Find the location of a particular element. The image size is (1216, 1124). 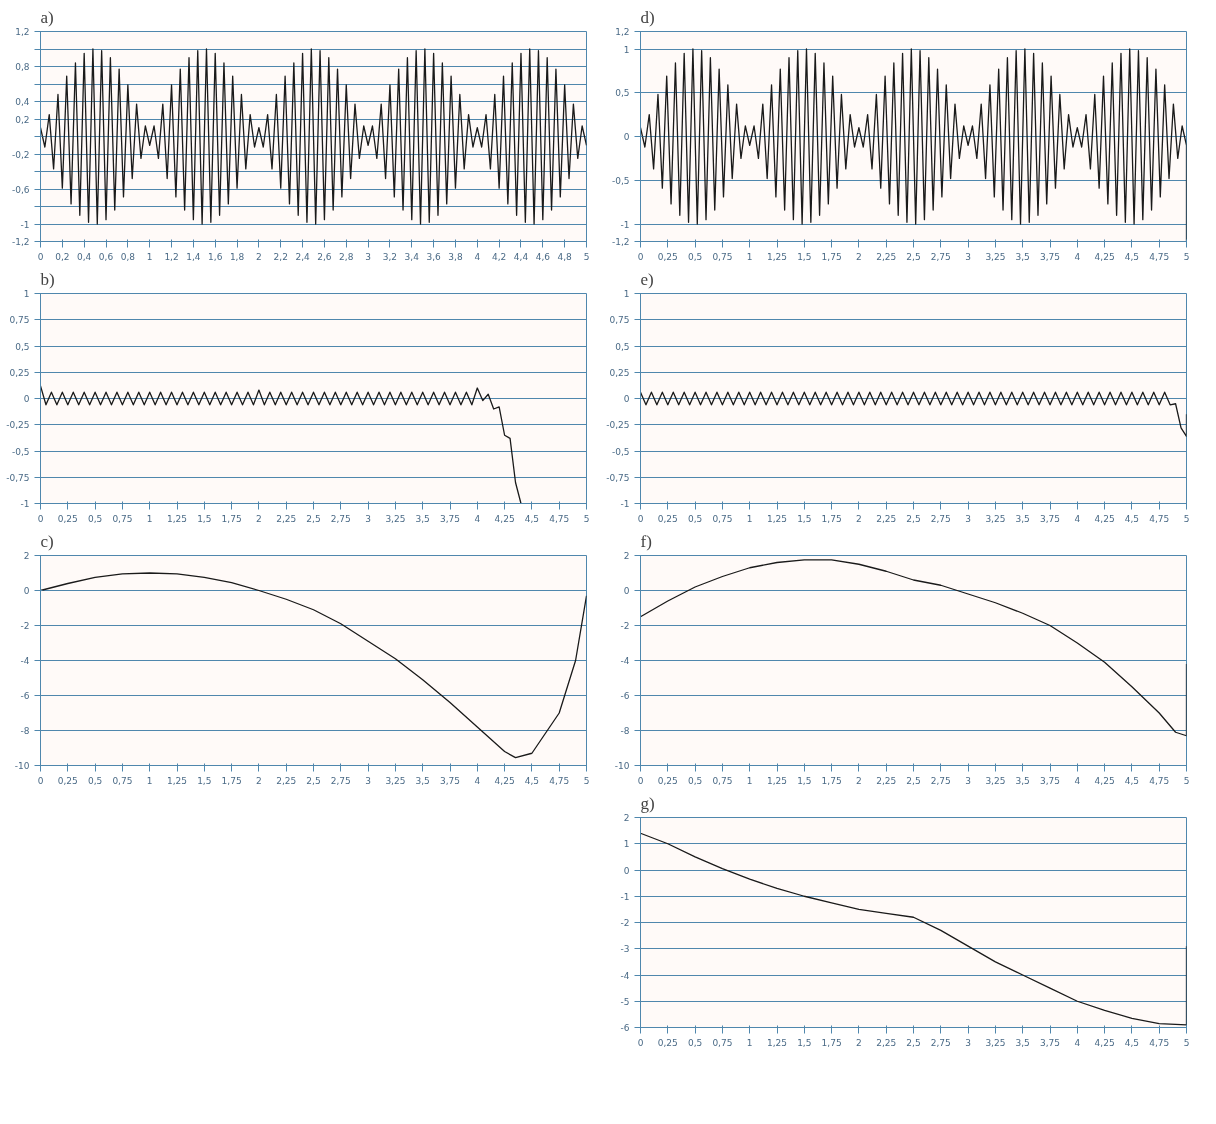

y-tick-label: -10 is located at coordinates (22, 766).